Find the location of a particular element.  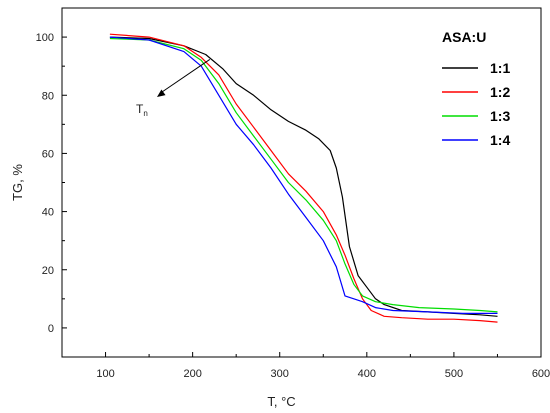

x-tick-label: 200 is located at coordinates (192, 374).